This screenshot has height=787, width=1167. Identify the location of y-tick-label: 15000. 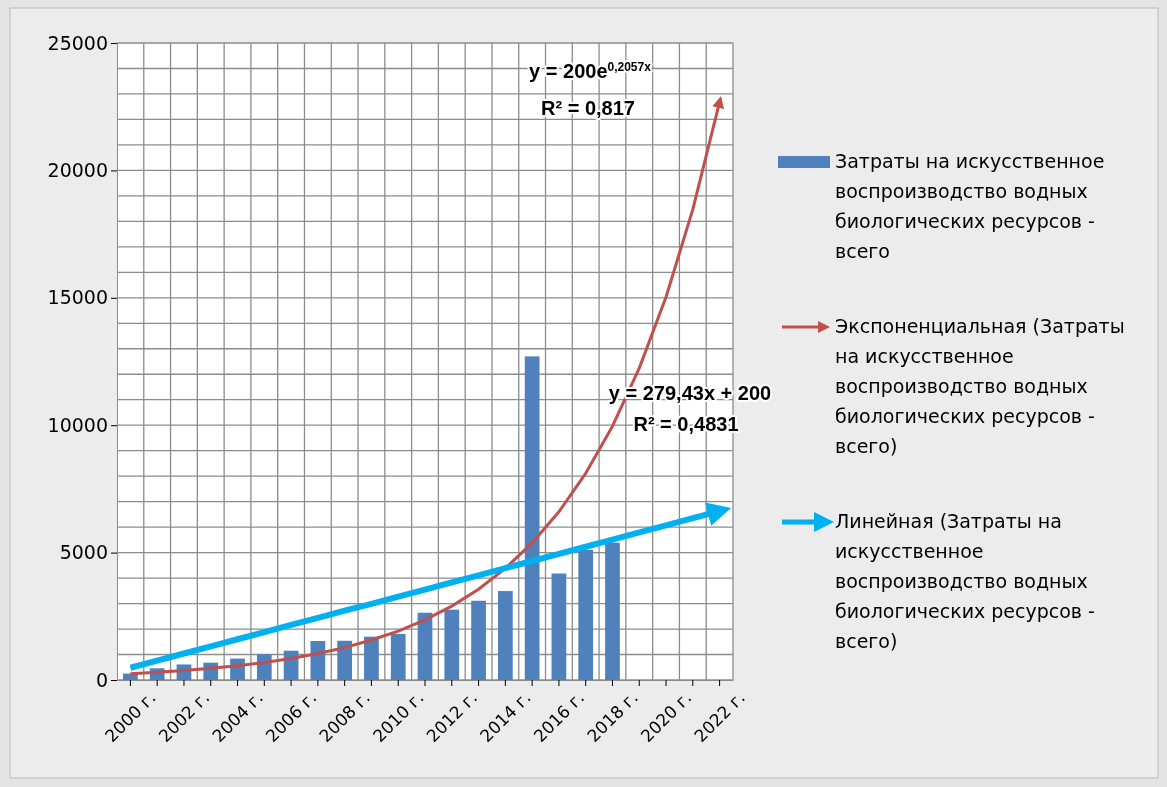
(77, 297).